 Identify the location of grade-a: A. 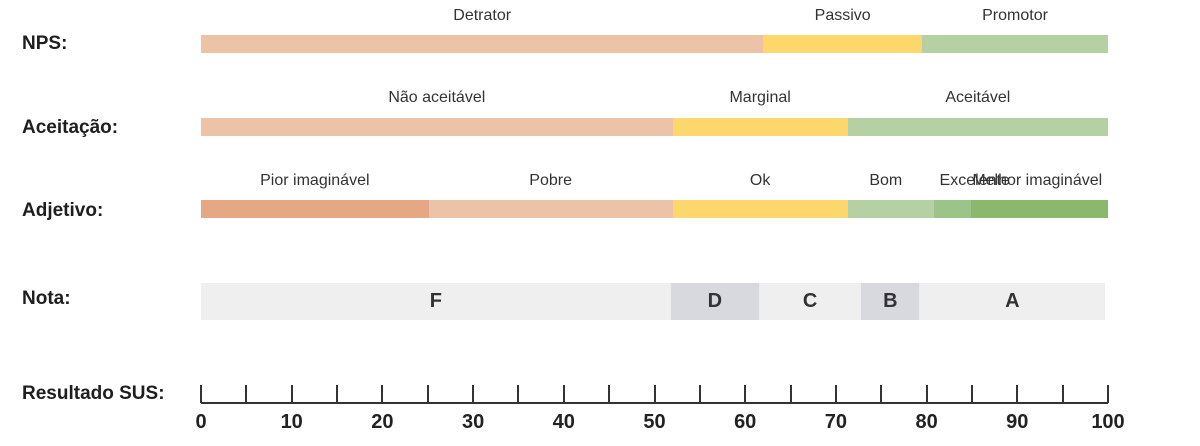
(1012, 301).